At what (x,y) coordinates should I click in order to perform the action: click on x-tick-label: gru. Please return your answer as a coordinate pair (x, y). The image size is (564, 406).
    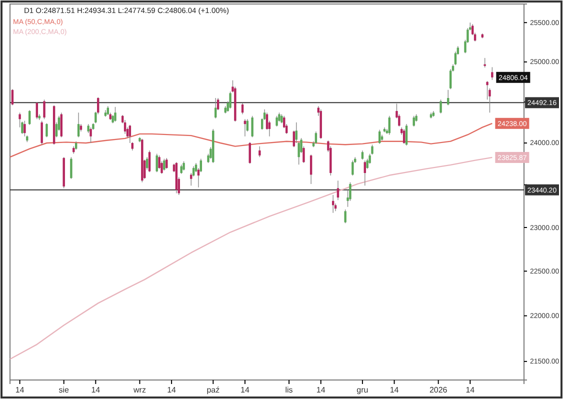
    Looking at the image, I should click on (362, 390).